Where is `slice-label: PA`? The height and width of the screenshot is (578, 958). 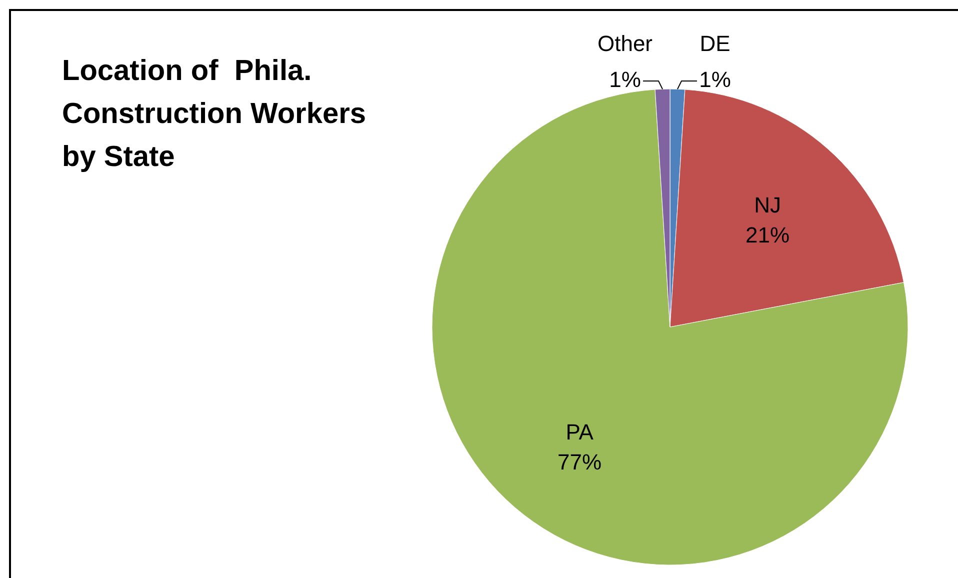
slice-label: PA is located at coordinates (580, 432).